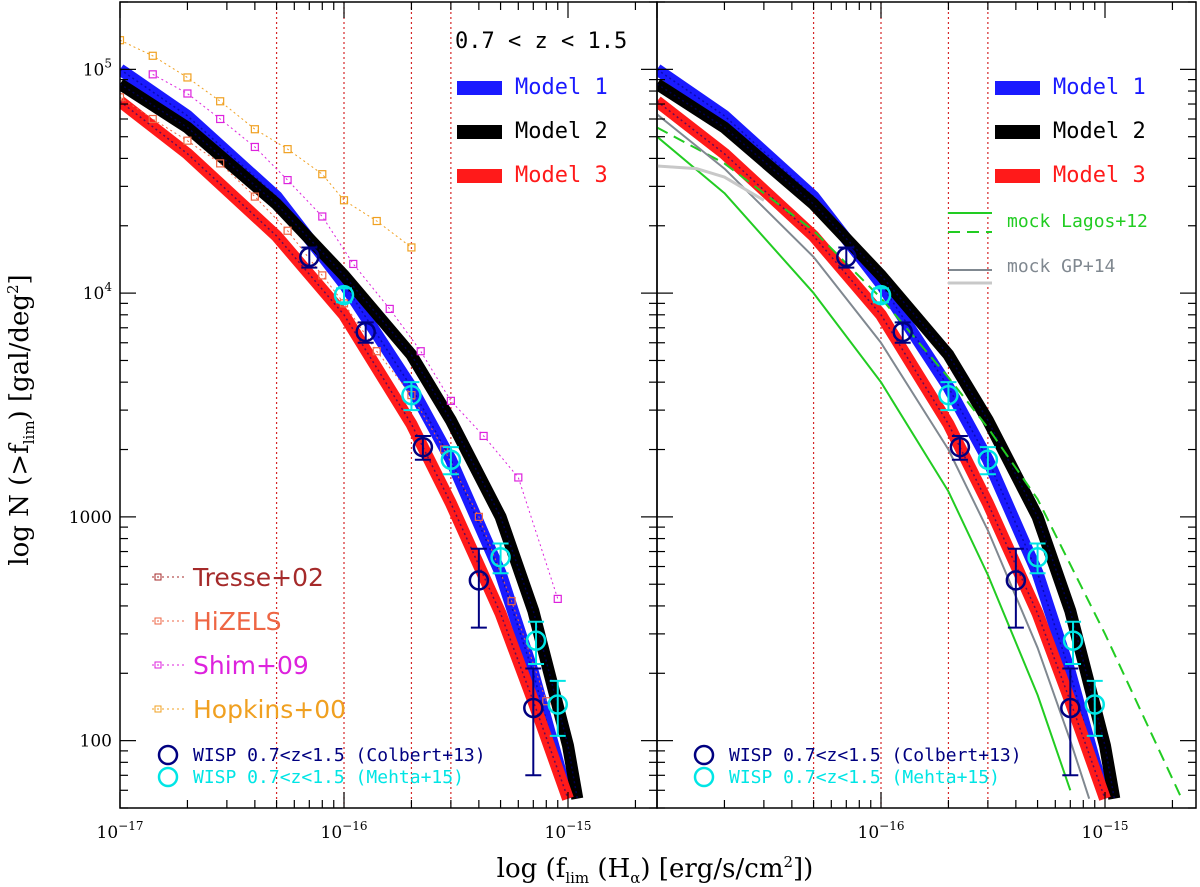  Describe the element at coordinates (98, 292) in the screenshot. I see `y-tick-label: 10⁴` at that location.